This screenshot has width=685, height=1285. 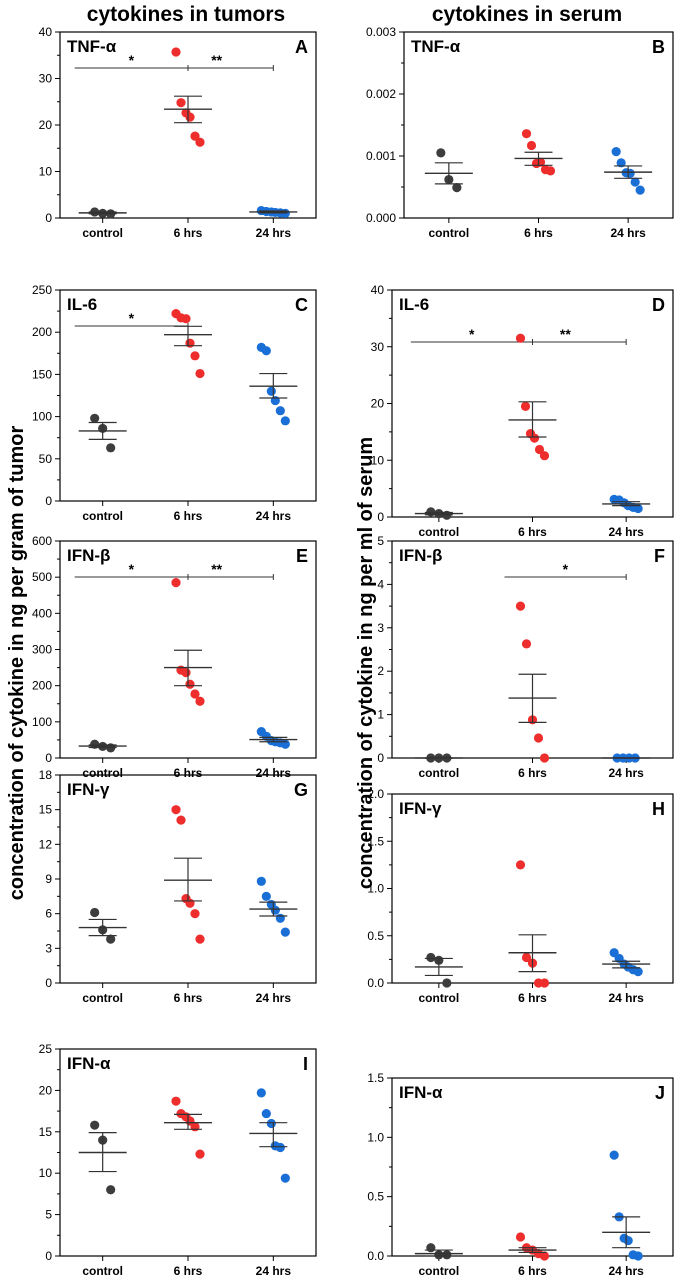 I want to click on y-tick-label: 2, so click(x=380, y=671).